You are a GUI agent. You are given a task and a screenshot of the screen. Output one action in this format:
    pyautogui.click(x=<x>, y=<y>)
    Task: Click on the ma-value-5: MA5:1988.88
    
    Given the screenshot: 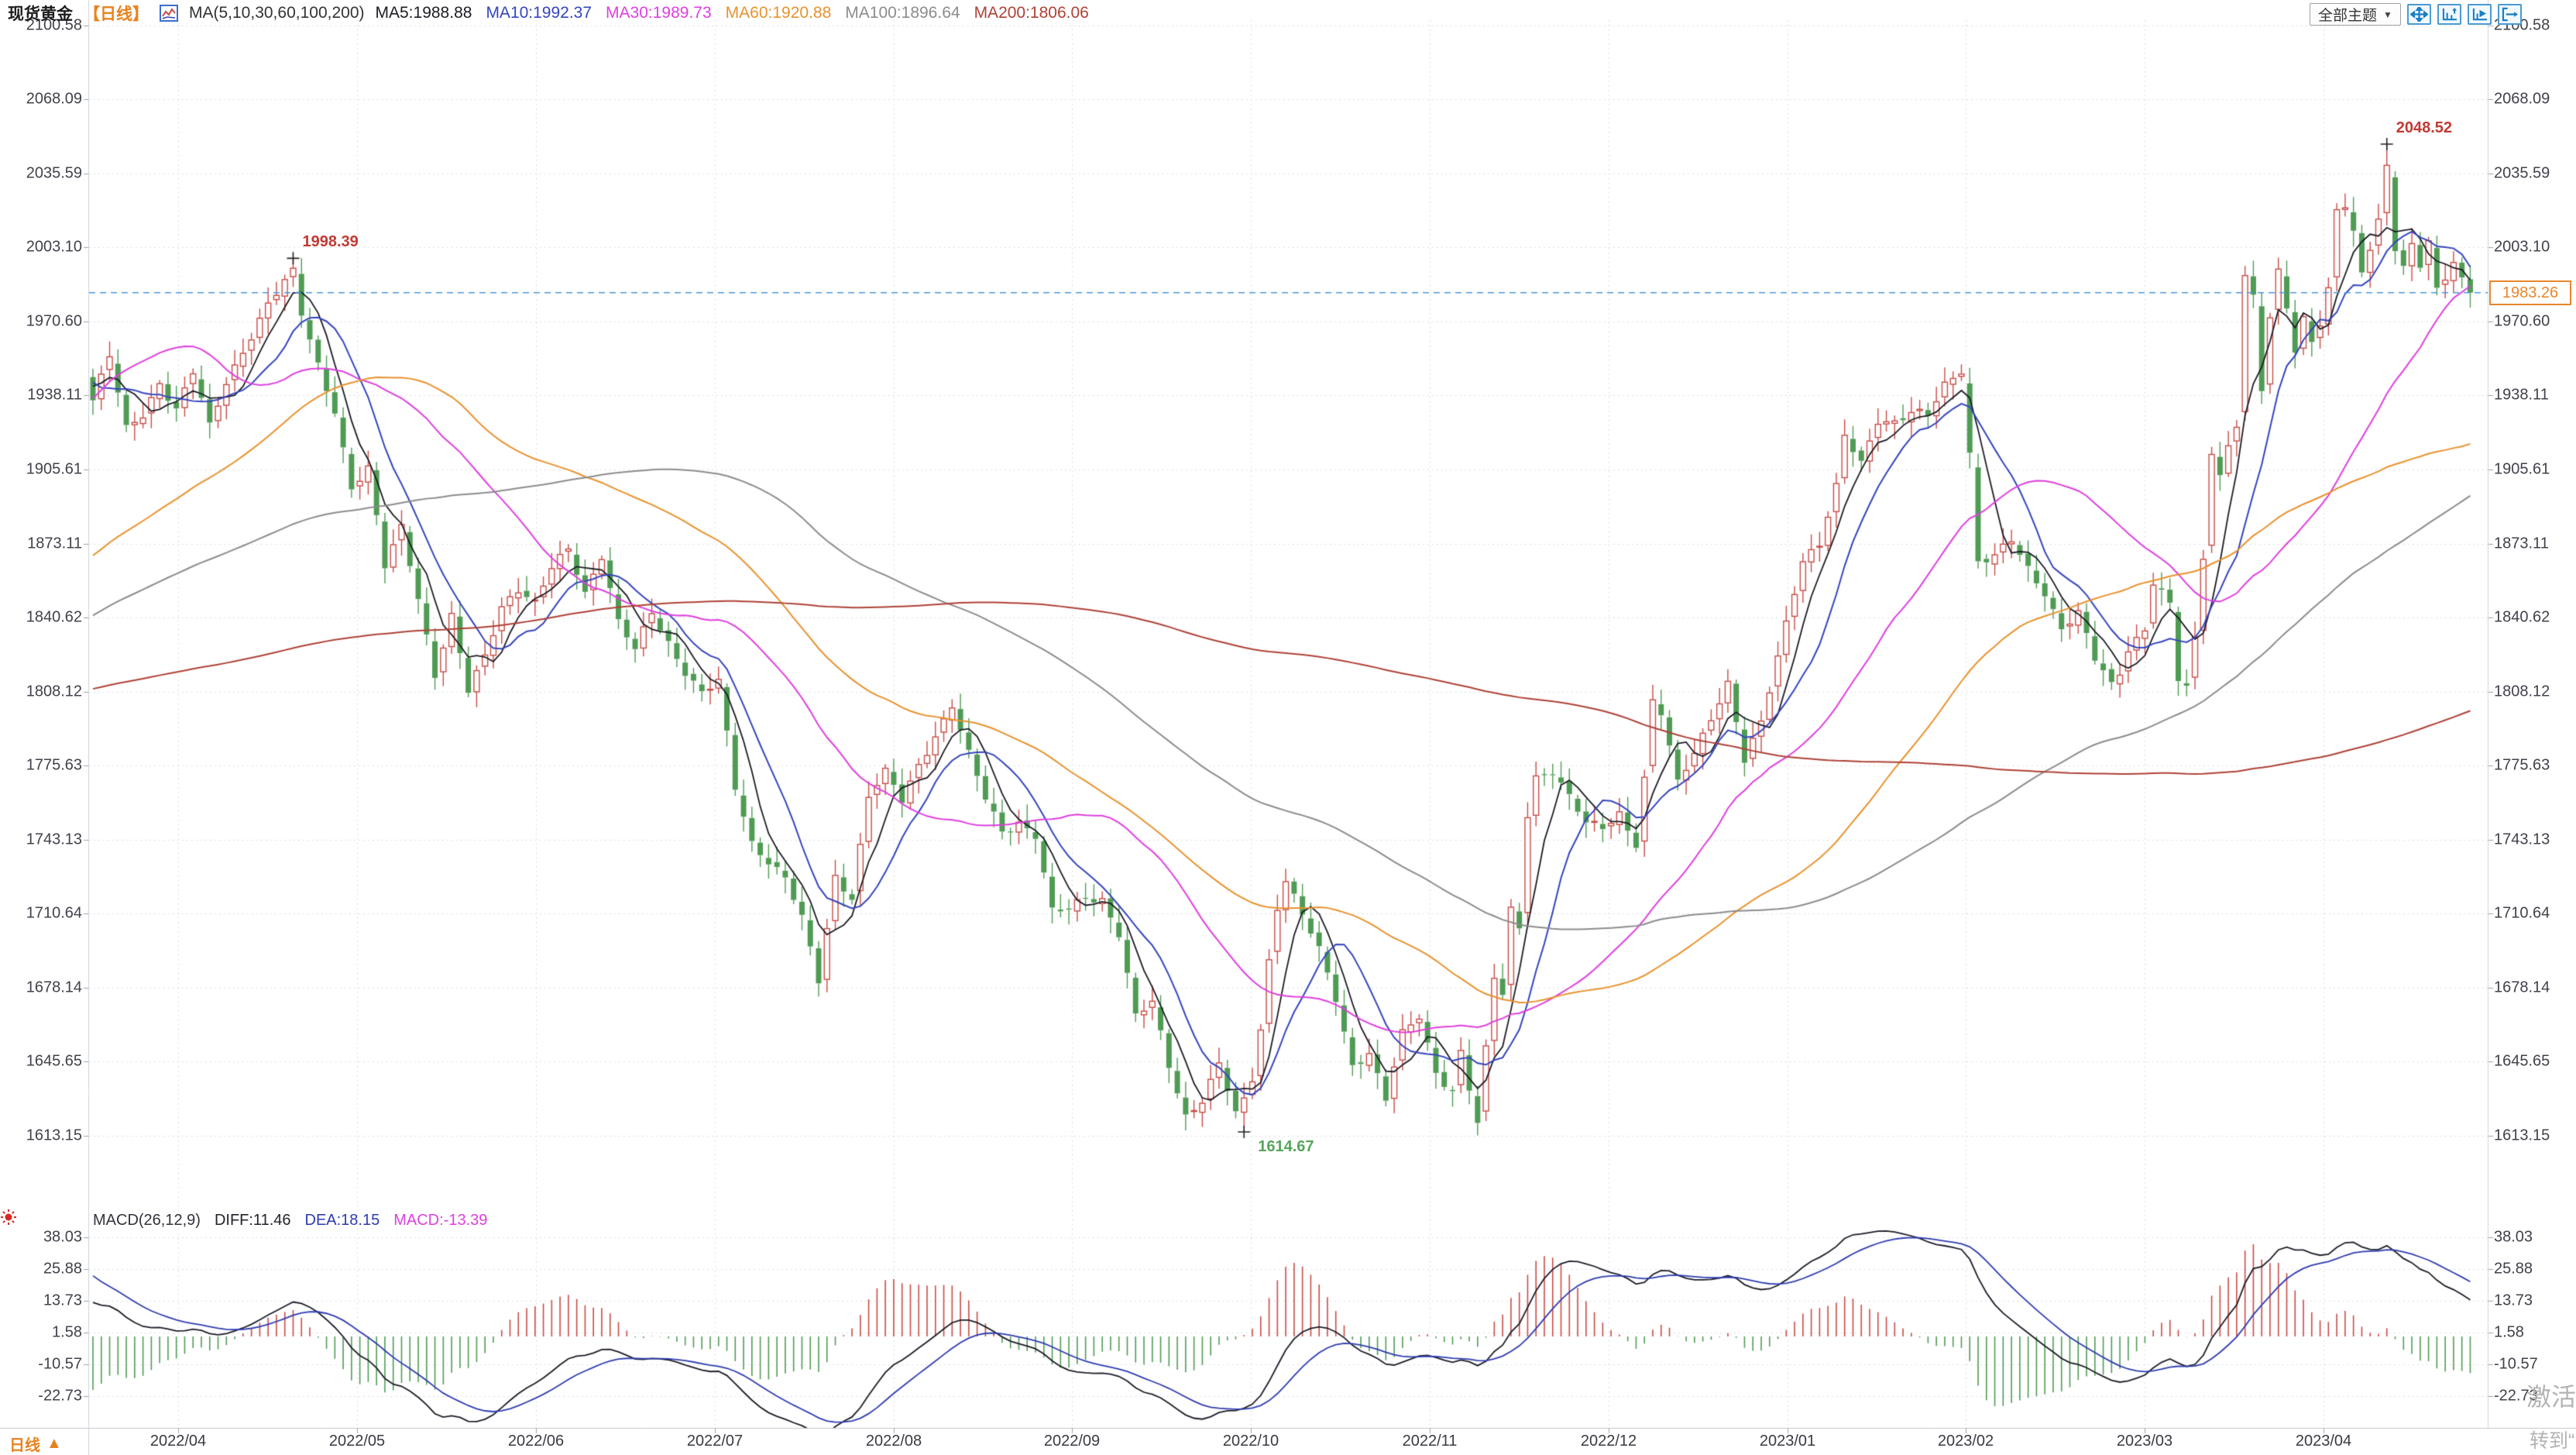 What is the action you would take?
    pyautogui.click(x=423, y=13)
    